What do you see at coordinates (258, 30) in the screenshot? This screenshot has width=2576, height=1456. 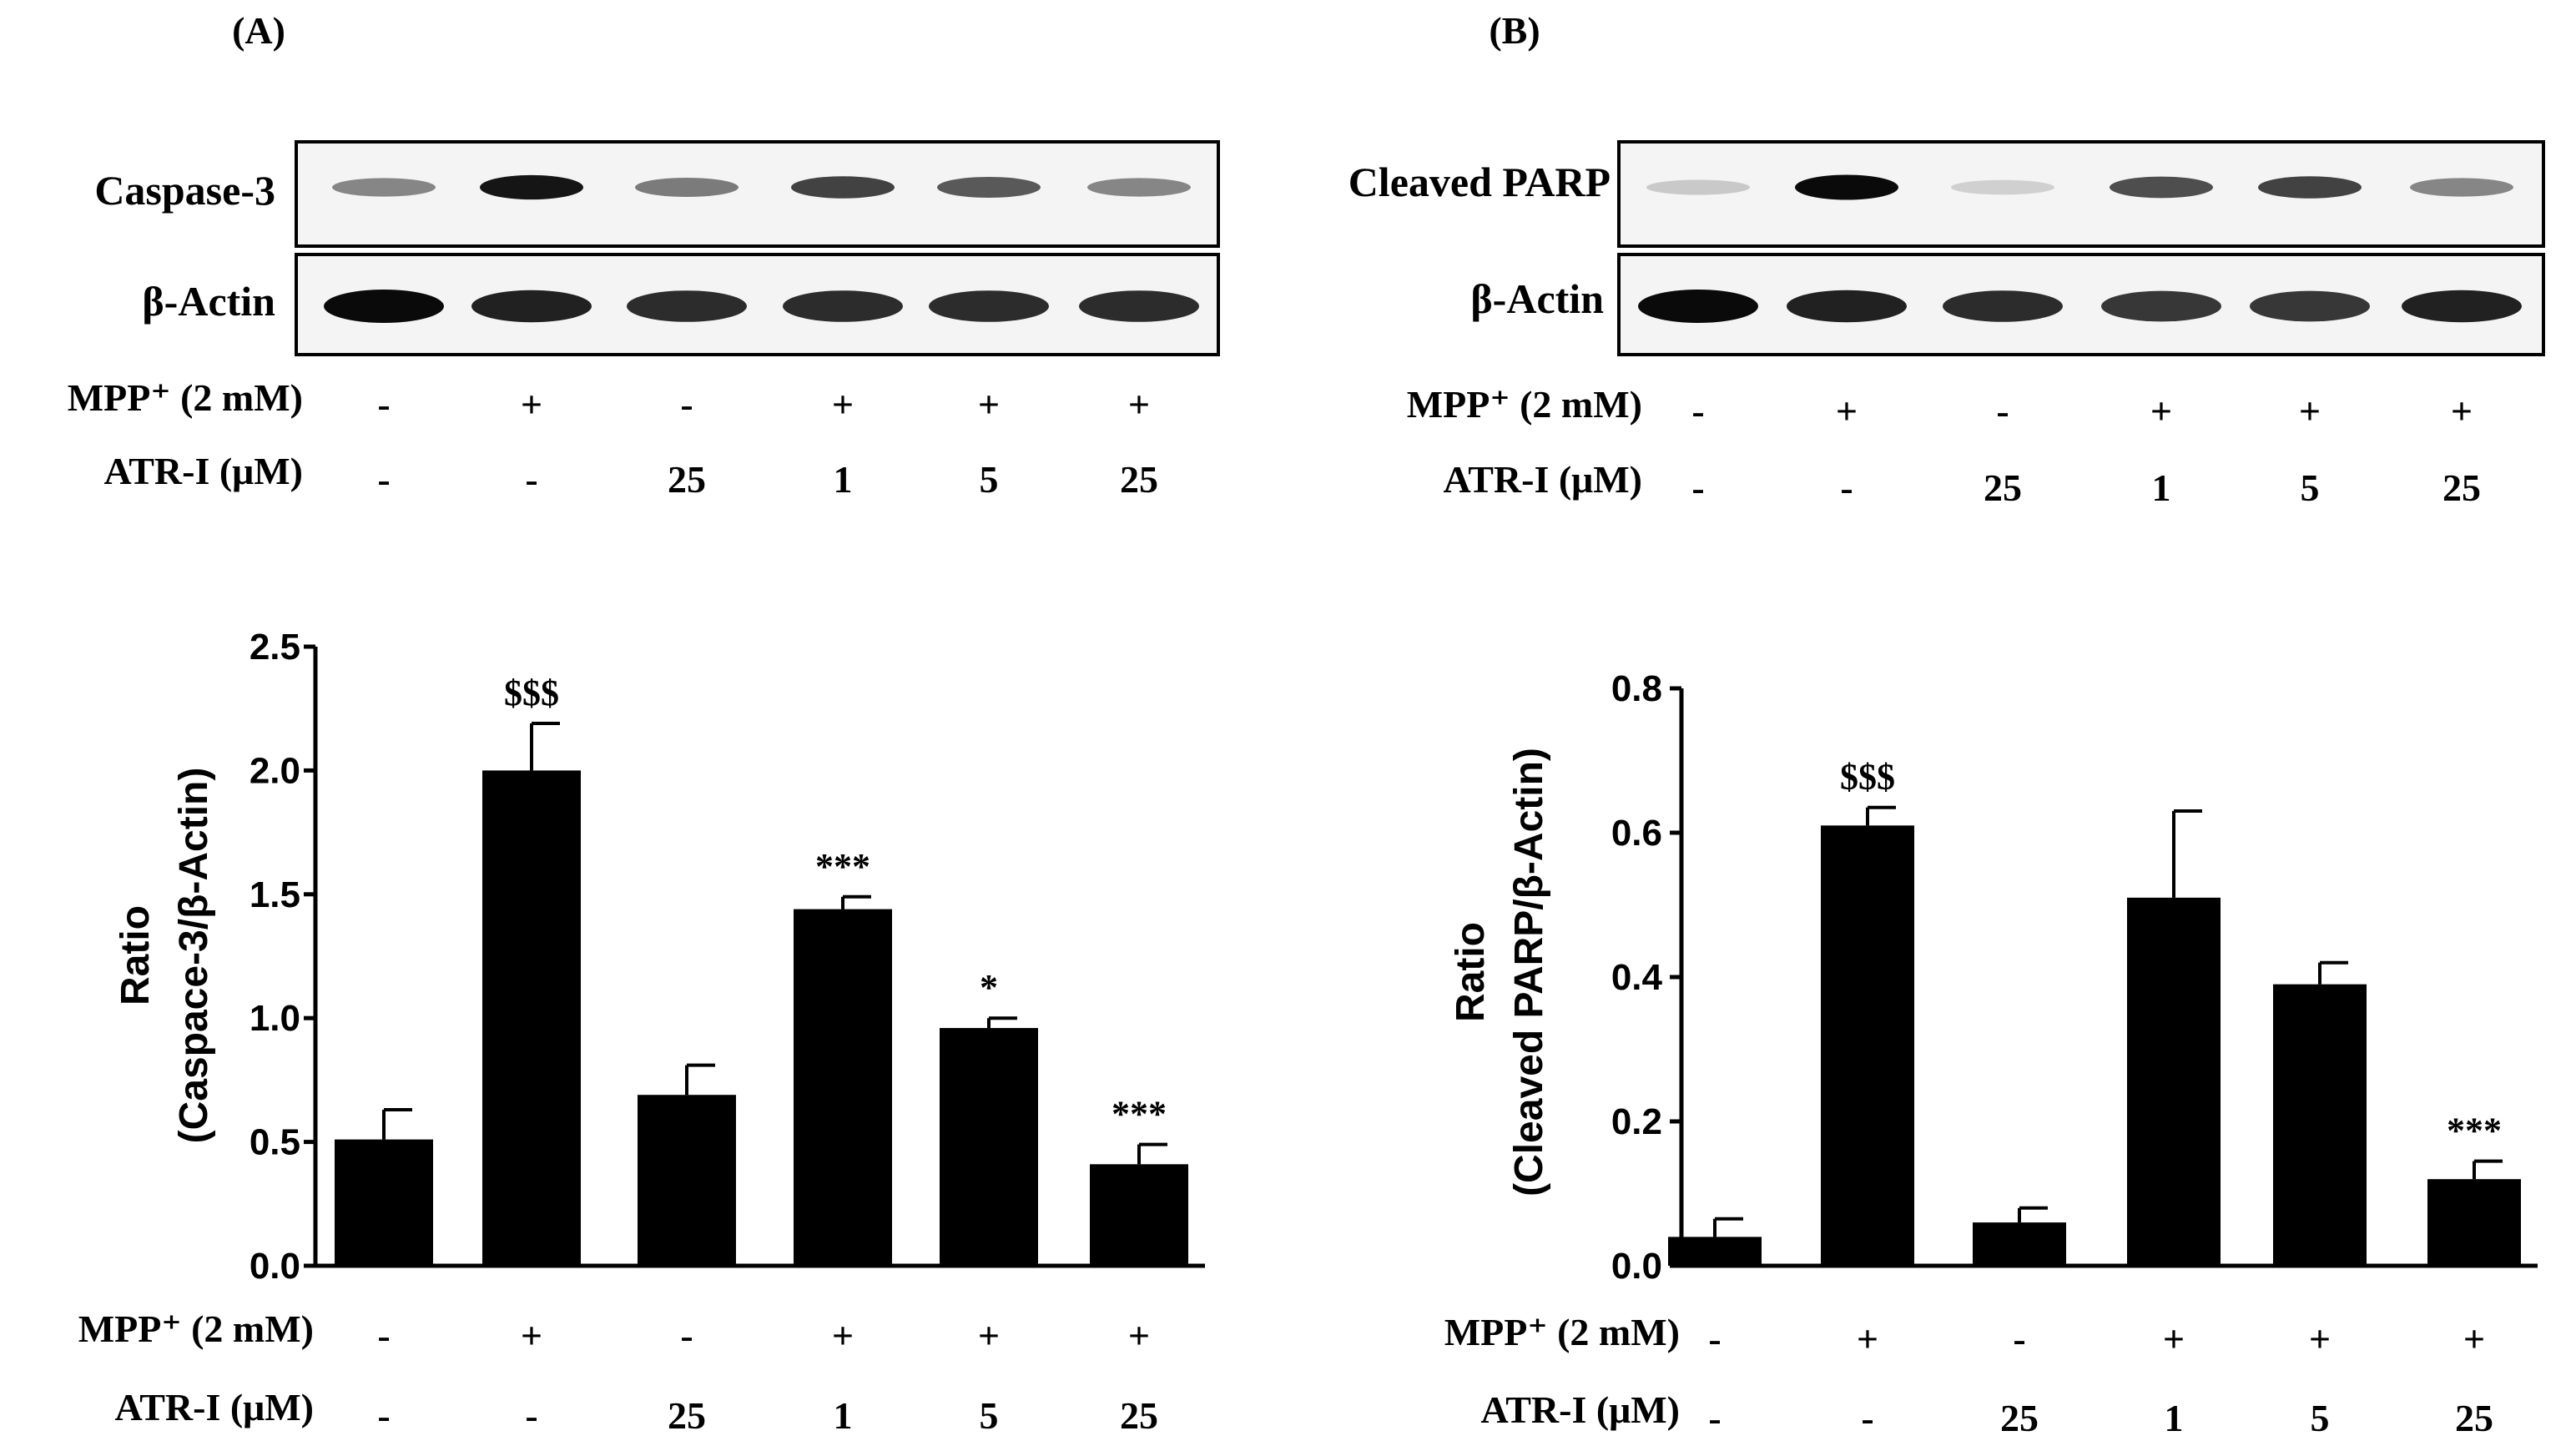 I see `panel-label: (A)` at bounding box center [258, 30].